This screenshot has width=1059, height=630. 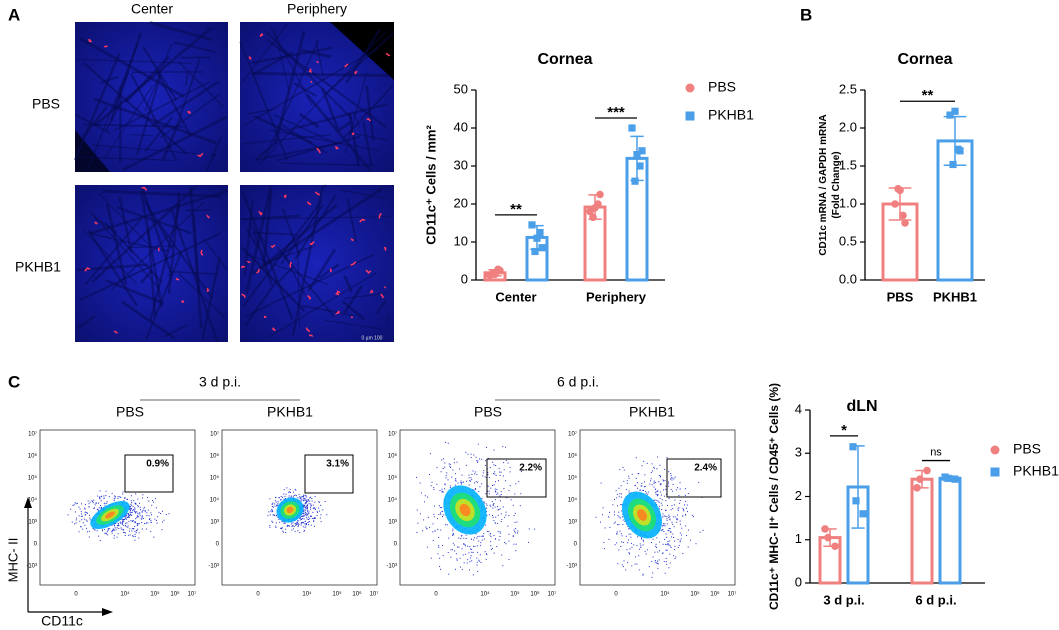 What do you see at coordinates (374, 594) in the screenshot?
I see `flow-xtick-label: 10⁷` at bounding box center [374, 594].